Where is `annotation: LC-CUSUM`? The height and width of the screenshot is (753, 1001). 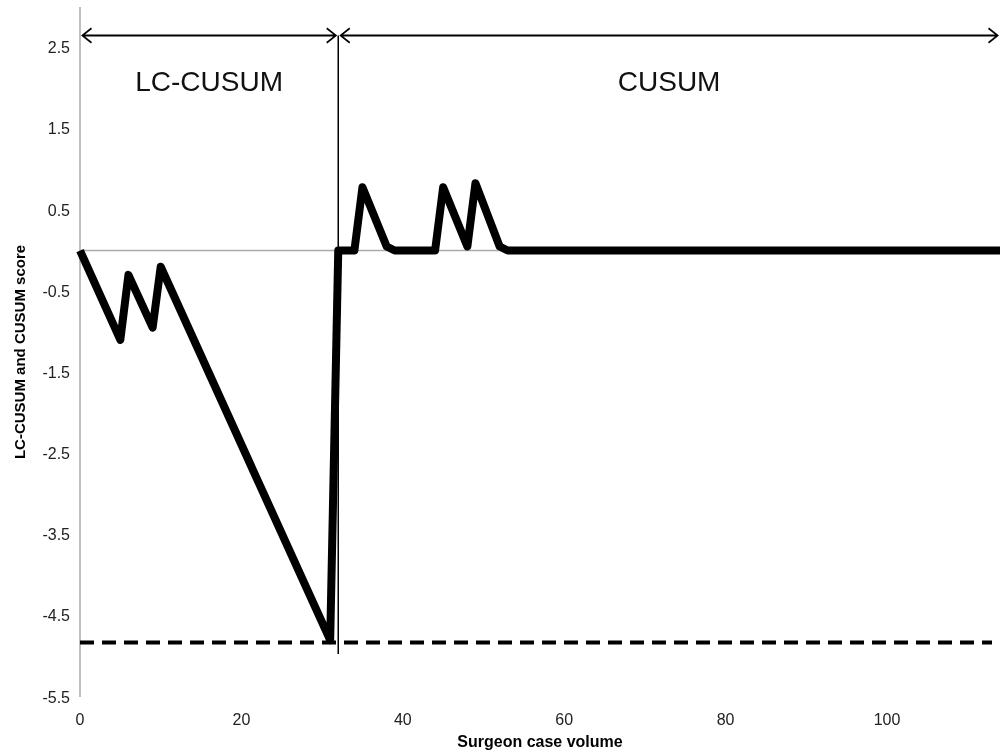 annotation: LC-CUSUM is located at coordinates (209, 81).